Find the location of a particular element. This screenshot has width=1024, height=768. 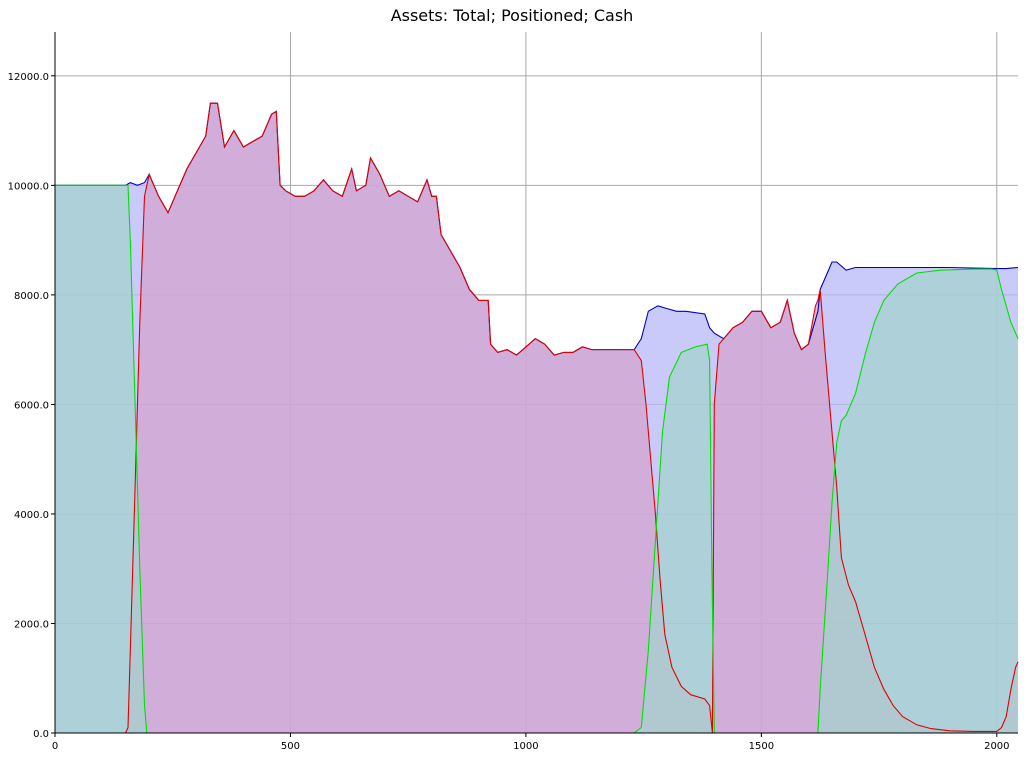

y-tick-label: 8000.0 is located at coordinates (31, 296).